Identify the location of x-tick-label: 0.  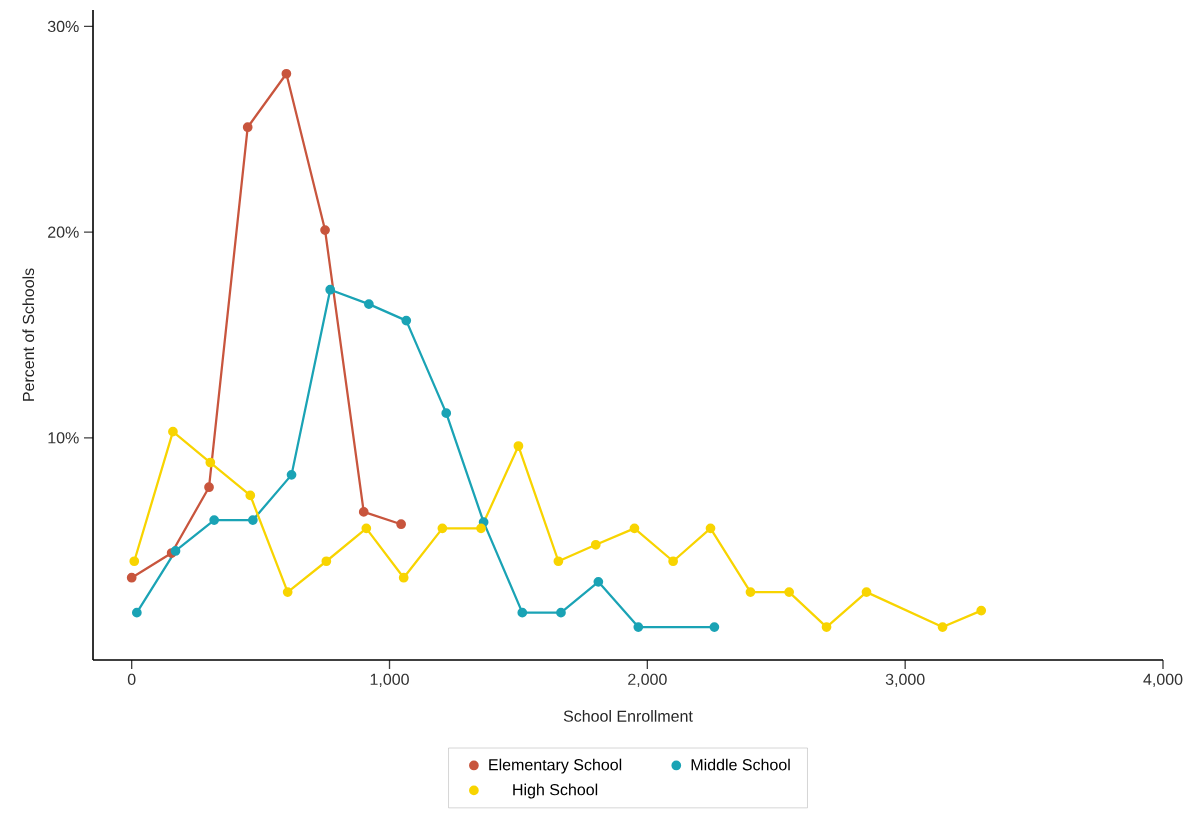
(131, 679).